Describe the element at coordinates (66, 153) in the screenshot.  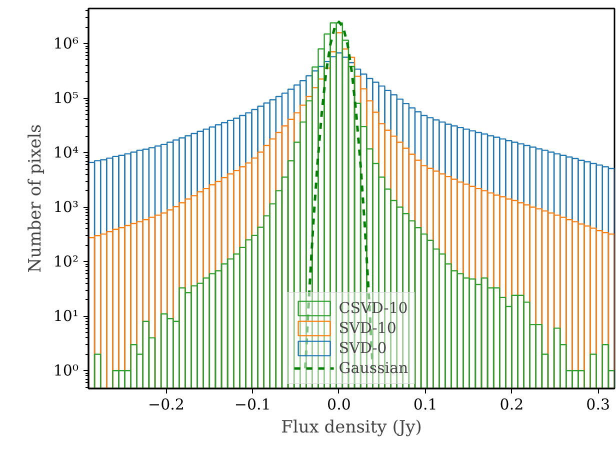
I see `y-tick-label: 10⁴` at that location.